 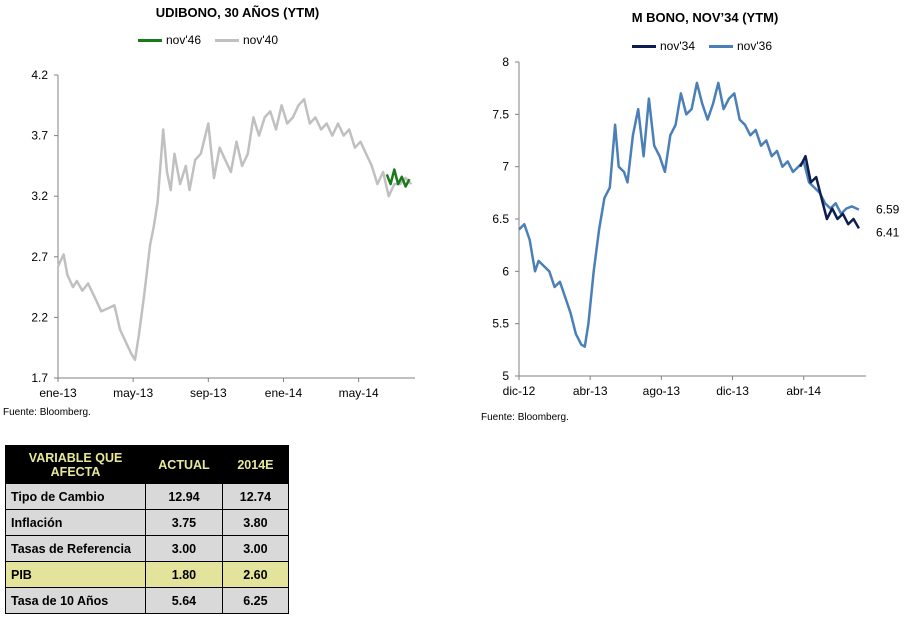 I want to click on legend-item-nov34: nov'34, so click(x=663, y=46).